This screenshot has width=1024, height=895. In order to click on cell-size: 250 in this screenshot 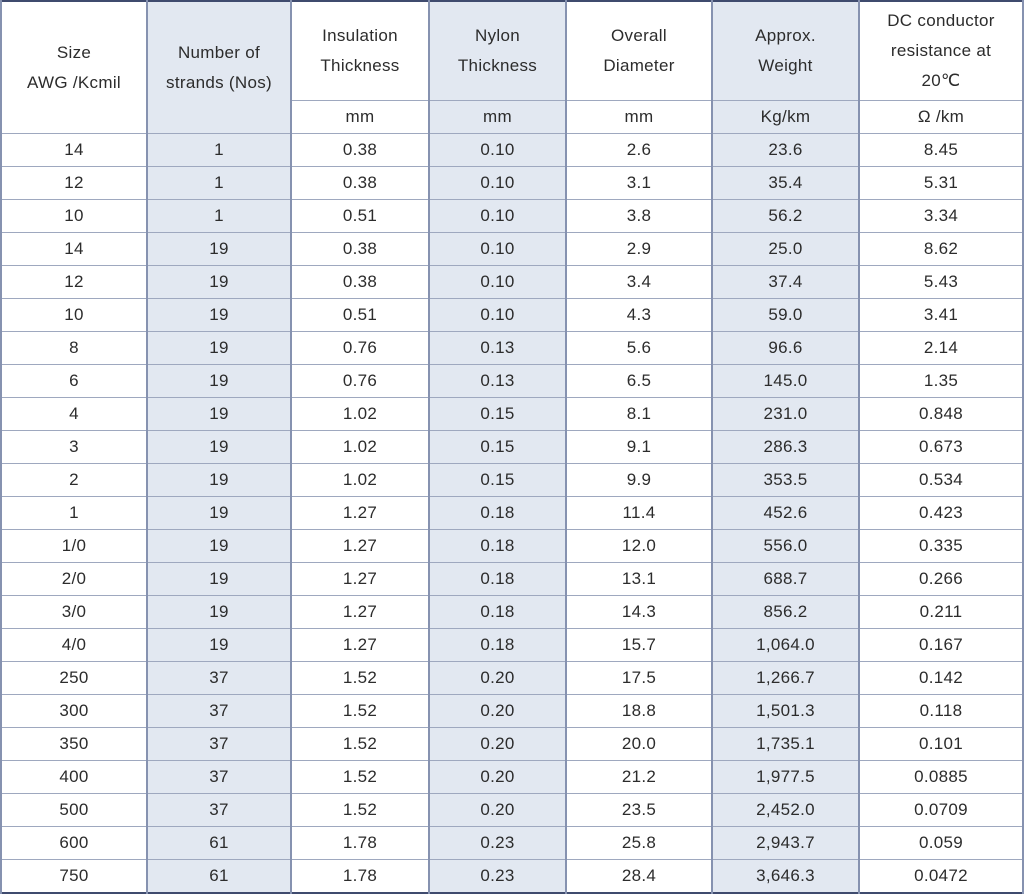, I will do `click(74, 678)`.